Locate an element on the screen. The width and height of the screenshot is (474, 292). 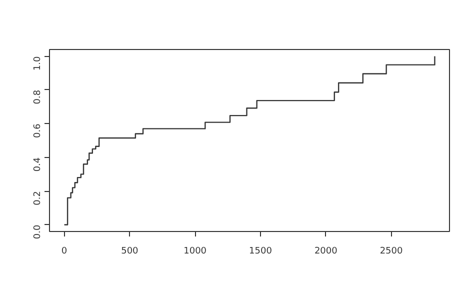
y-tick-label: 0.8 is located at coordinates (38, 97).